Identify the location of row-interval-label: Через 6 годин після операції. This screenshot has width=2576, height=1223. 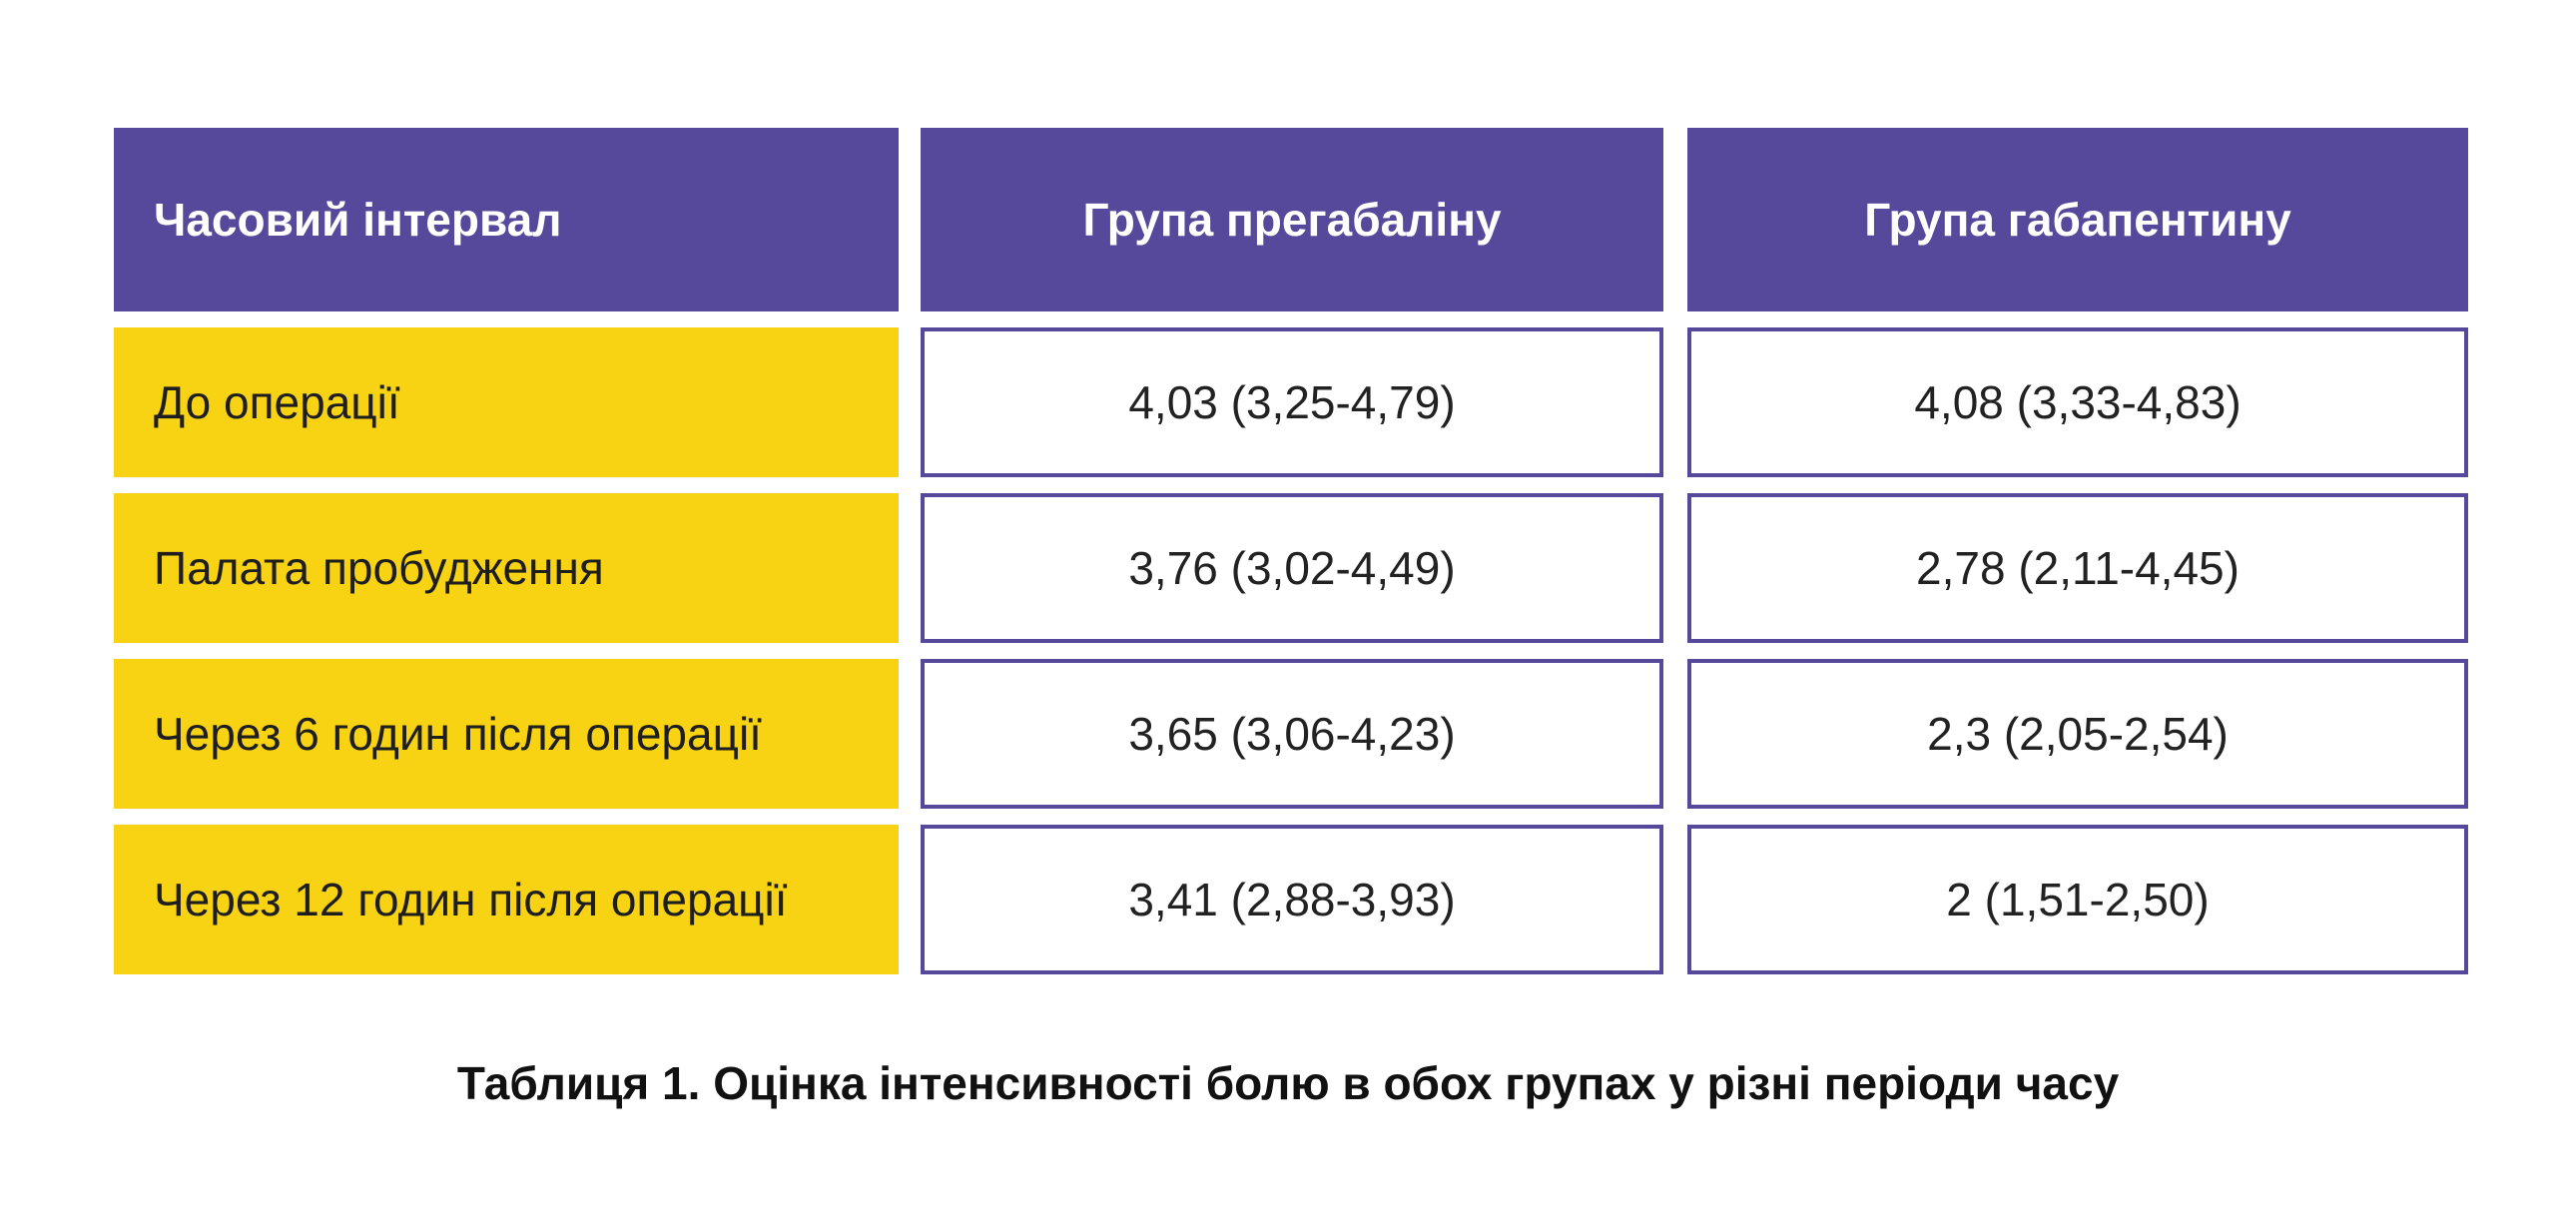
(507, 734).